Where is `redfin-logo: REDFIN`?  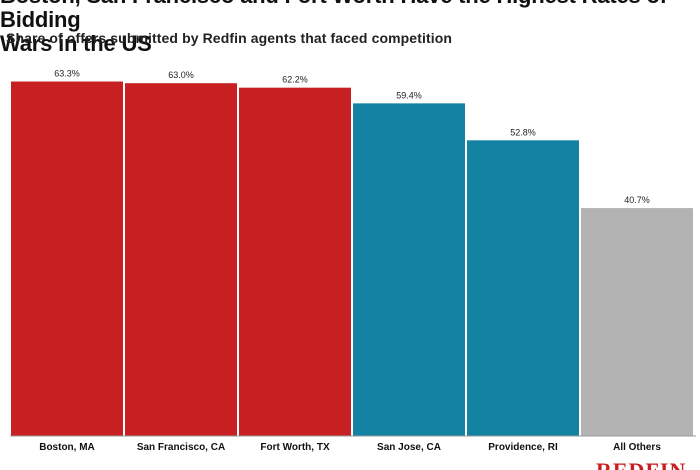
redfin-logo: REDFIN is located at coordinates (641, 464).